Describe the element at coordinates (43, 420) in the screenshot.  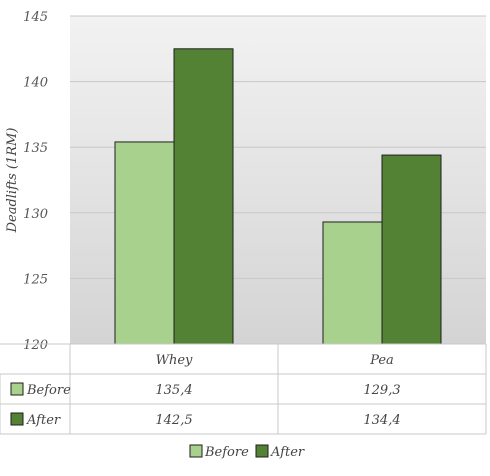
I see `table-series-label: After` at that location.